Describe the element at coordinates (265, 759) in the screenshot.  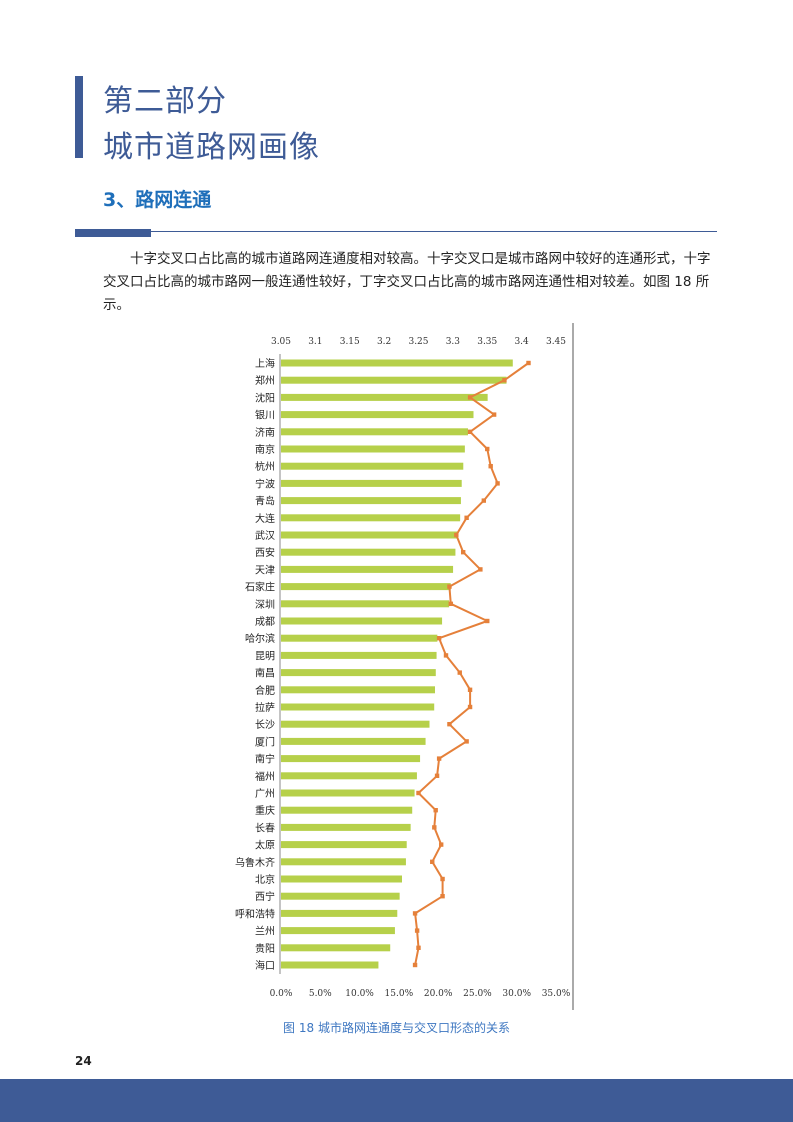
I see `category-label: 南宁` at that location.